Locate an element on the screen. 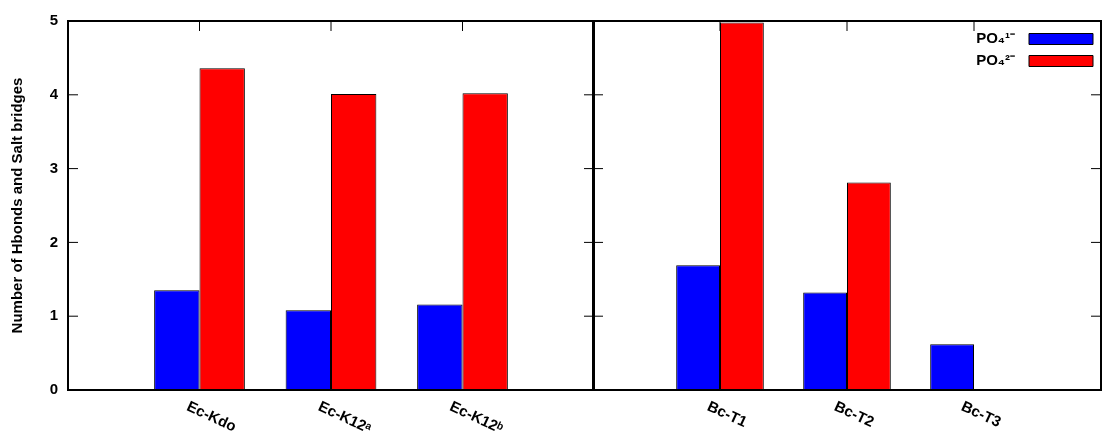 The width and height of the screenshot is (1109, 446). y-tick-label: 3 is located at coordinates (53, 167).